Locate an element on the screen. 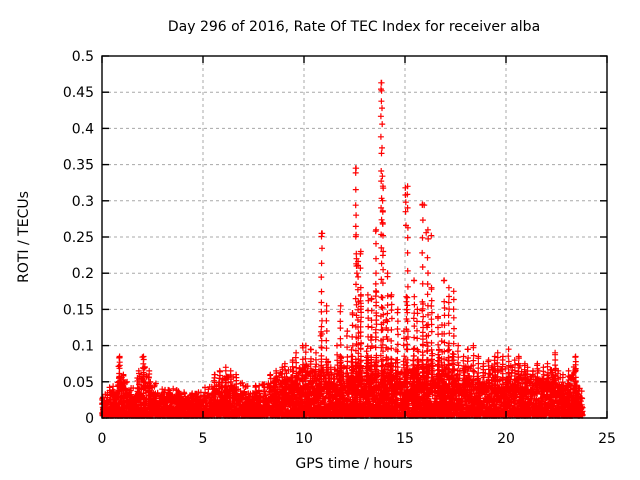 The height and width of the screenshot is (480, 640). y-tick-label: 0.25 is located at coordinates (78, 238).